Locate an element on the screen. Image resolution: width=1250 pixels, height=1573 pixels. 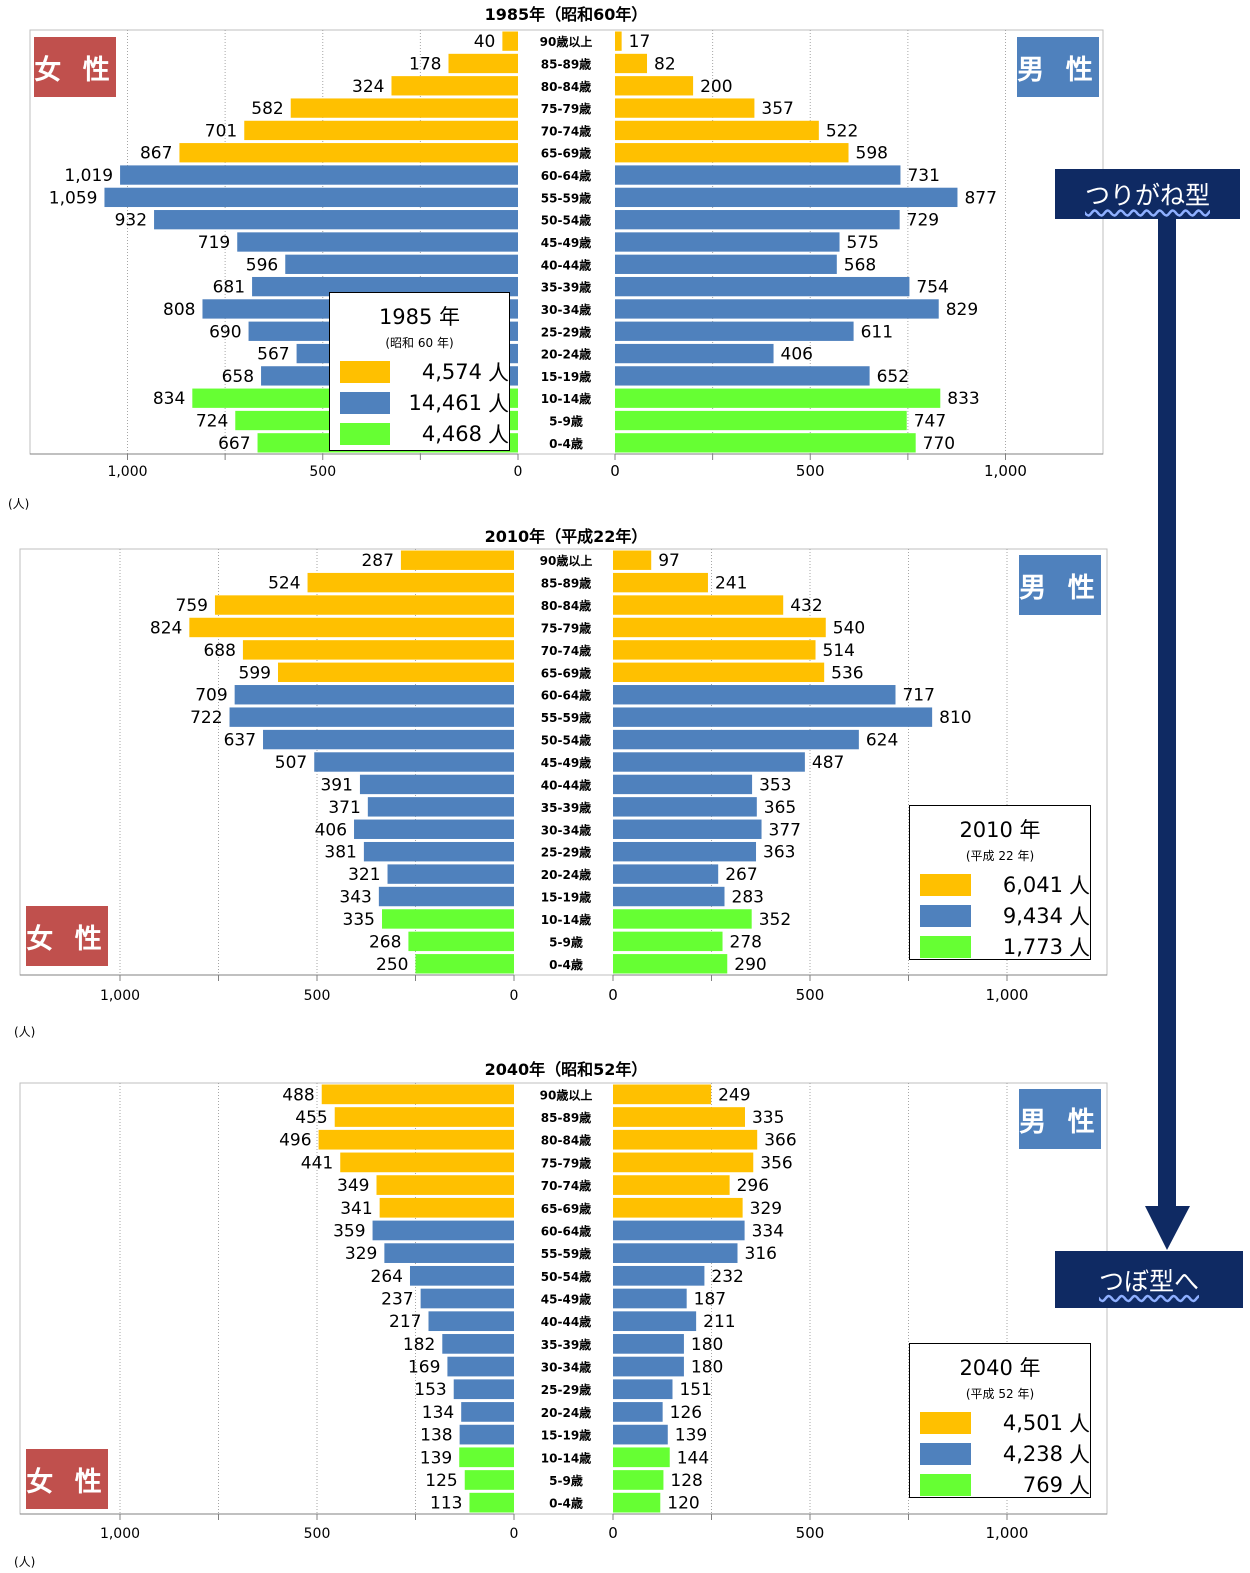
data-label-male: 514 is located at coordinates (839, 651).